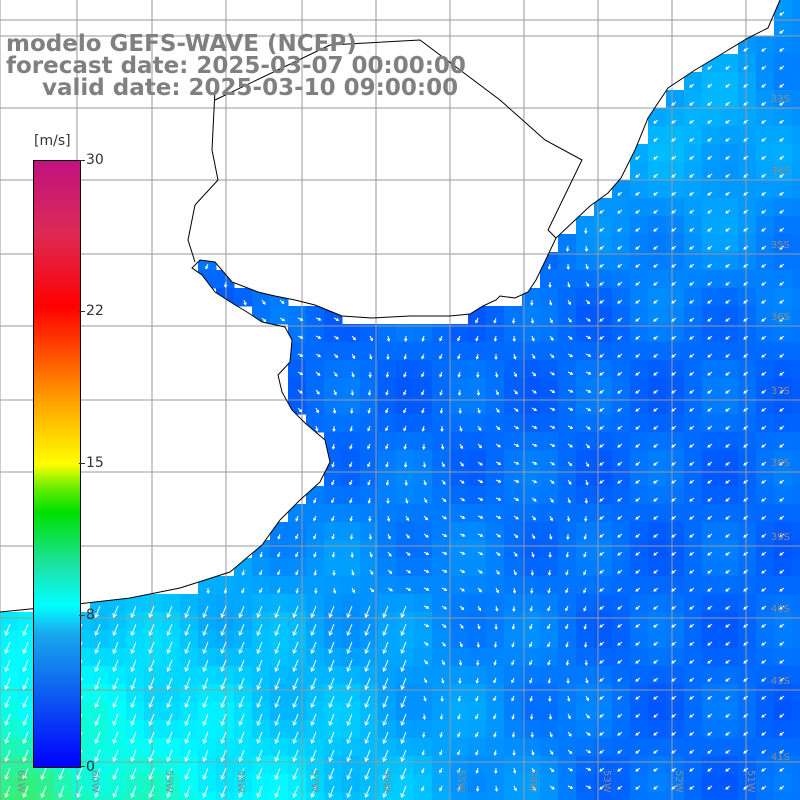 Image resolution: width=800 pixels, height=800 pixels. Describe the element at coordinates (52, 141) in the screenshot. I see `colorbar-unit: [m/s]` at that location.